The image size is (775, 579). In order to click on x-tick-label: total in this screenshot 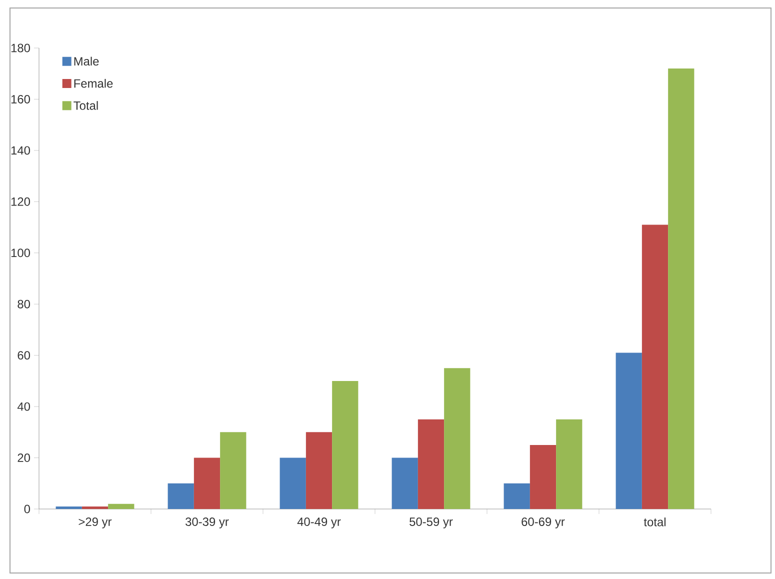, I will do `click(655, 522)`.